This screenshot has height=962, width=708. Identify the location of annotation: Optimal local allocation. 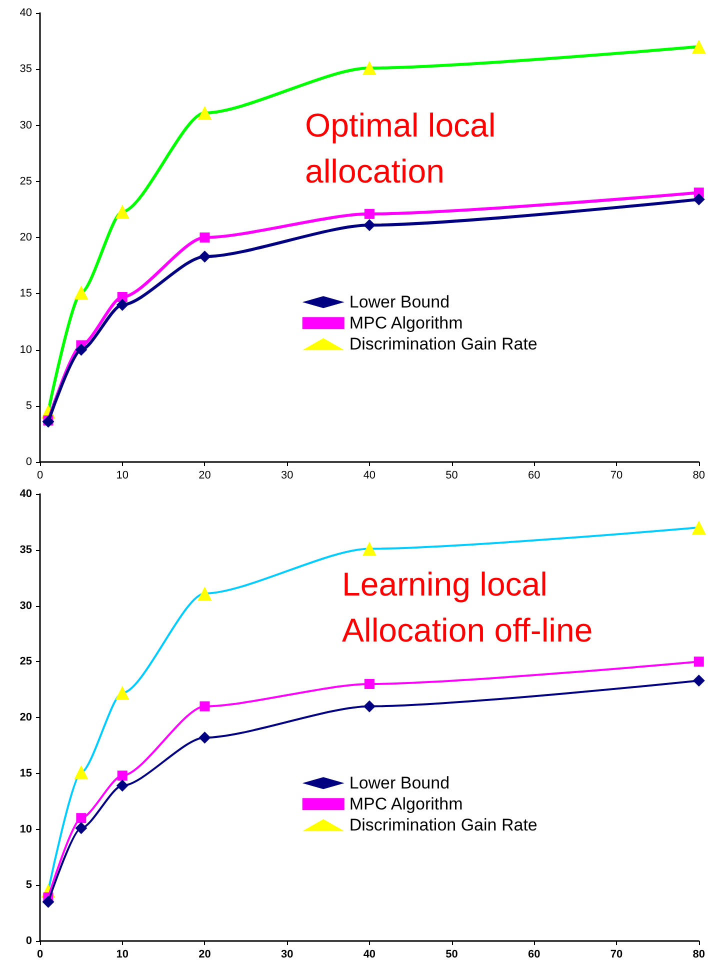
(405, 148).